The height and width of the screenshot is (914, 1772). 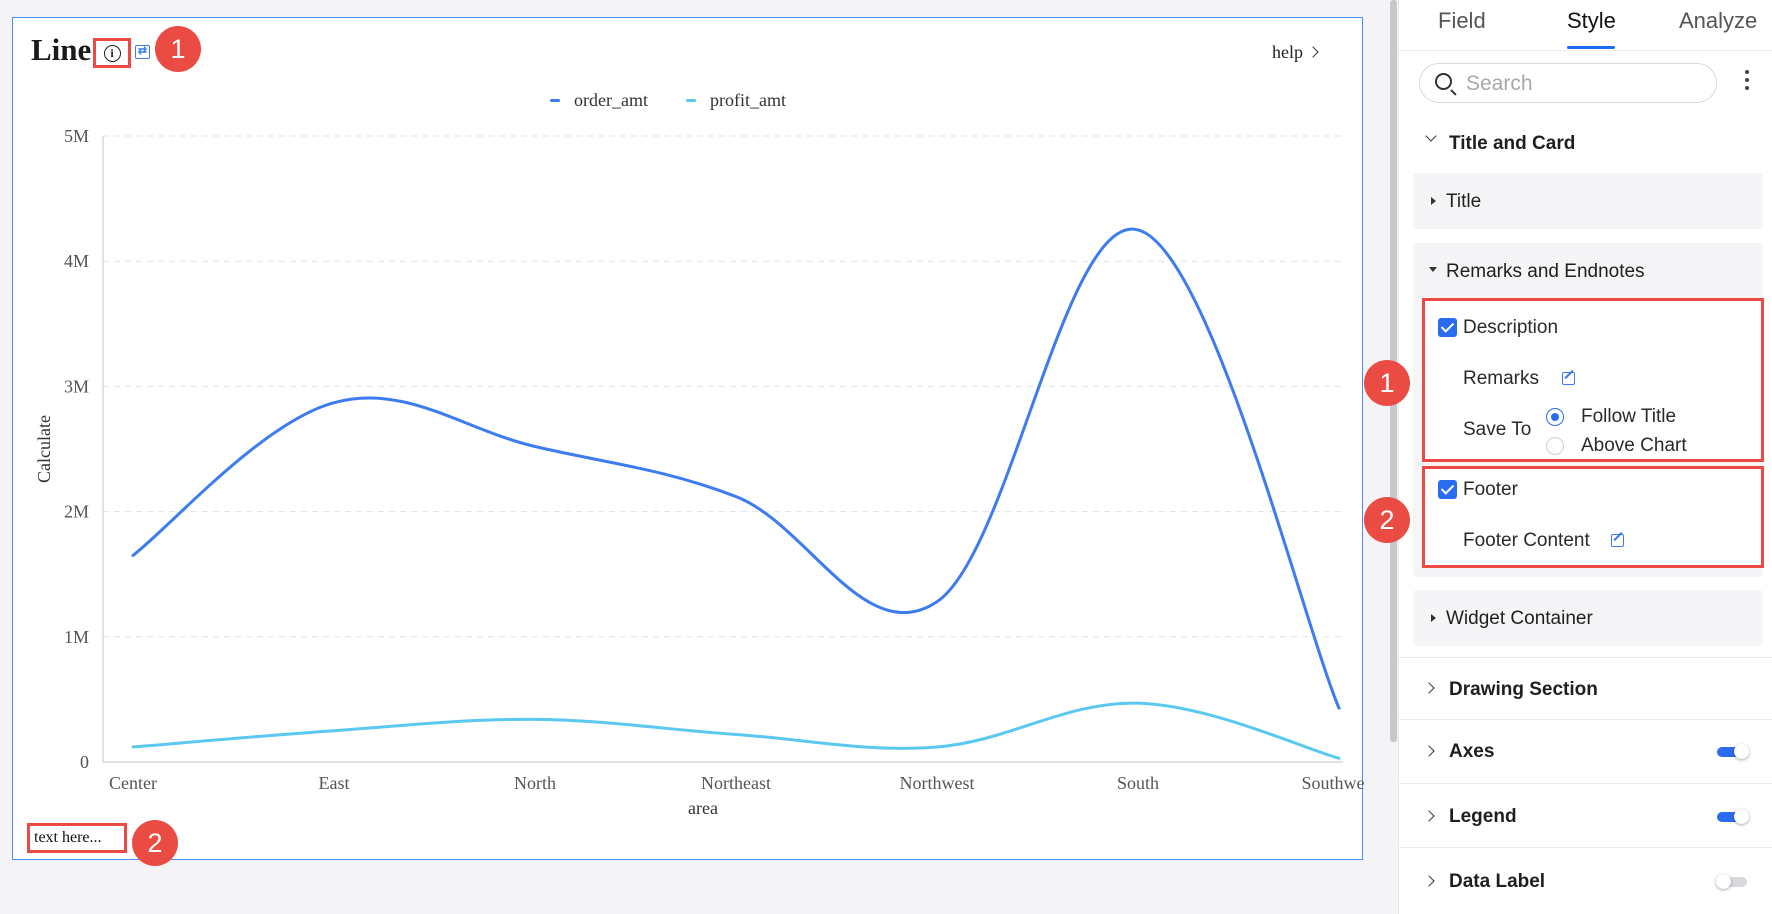 What do you see at coordinates (44, 449) in the screenshot?
I see `y-axis-title: Calculate` at bounding box center [44, 449].